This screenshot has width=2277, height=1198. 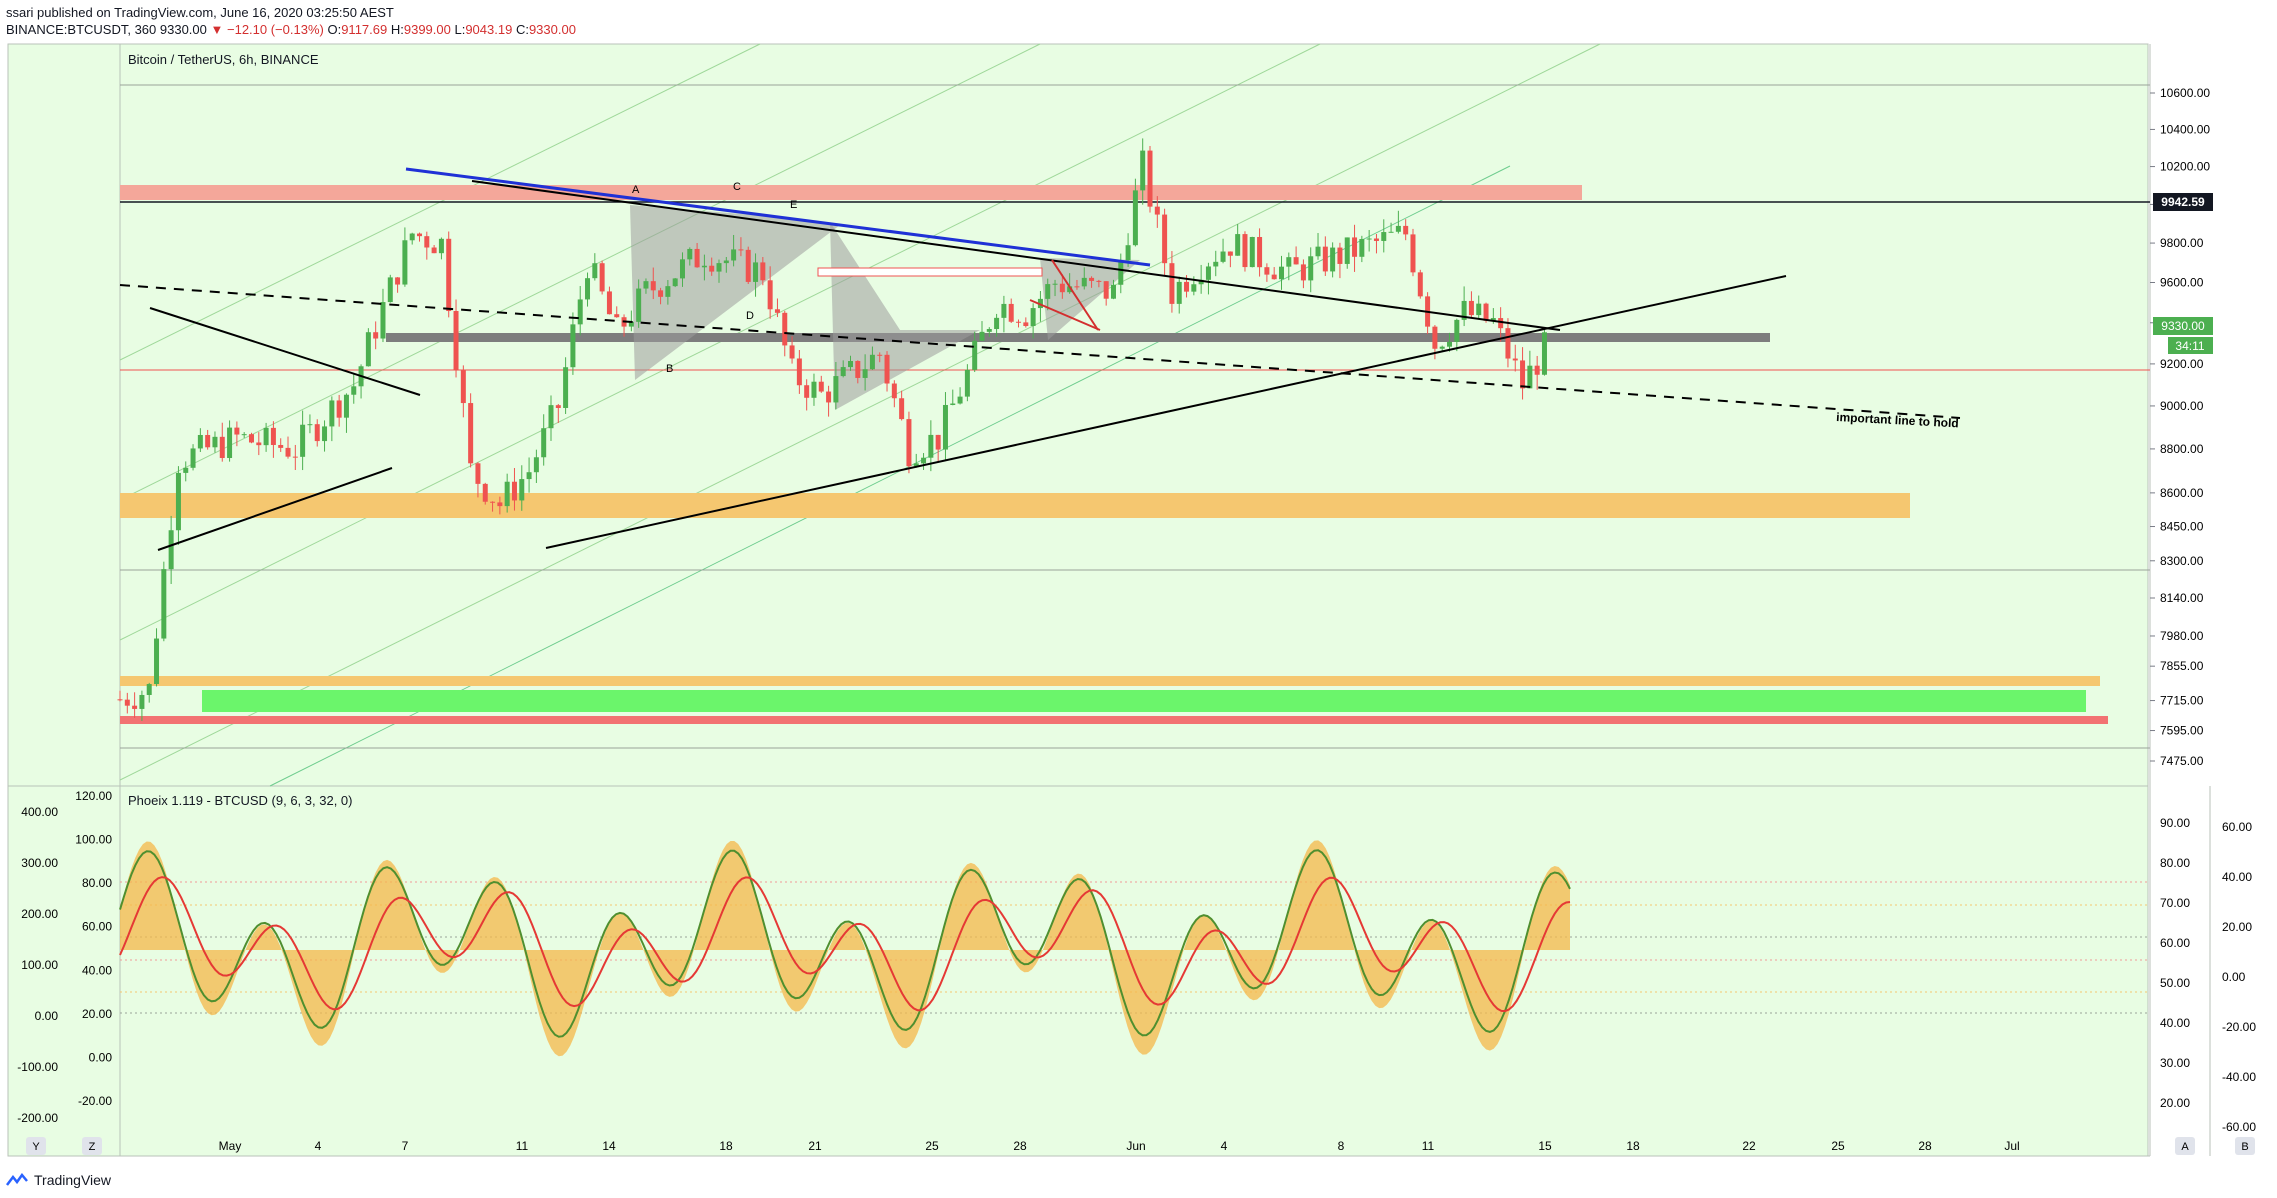 What do you see at coordinates (275, 509) in the screenshot?
I see `wedge-lower-line` at bounding box center [275, 509].